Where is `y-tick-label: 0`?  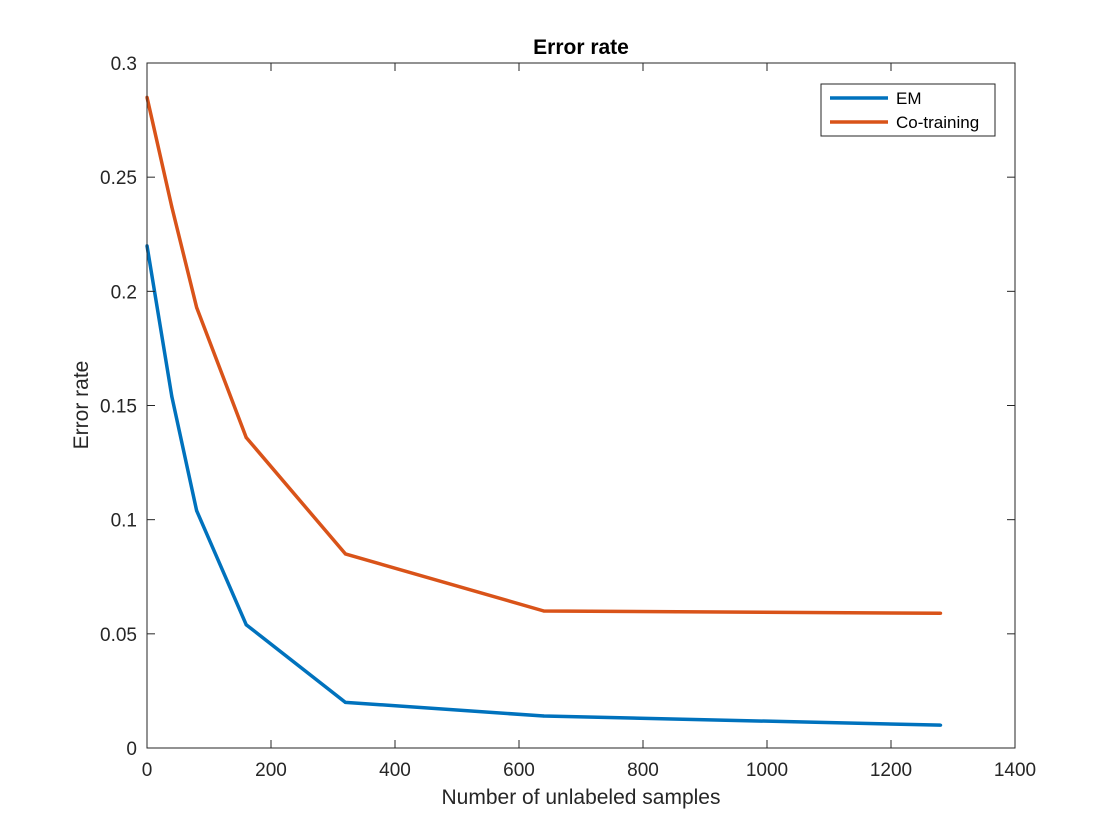
y-tick-label: 0 is located at coordinates (131, 749).